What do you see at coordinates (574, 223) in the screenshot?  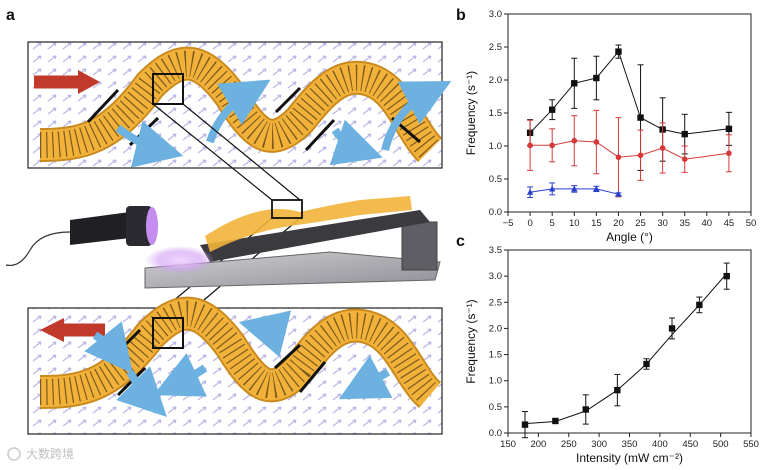 I see `x-tick-label: 10` at bounding box center [574, 223].